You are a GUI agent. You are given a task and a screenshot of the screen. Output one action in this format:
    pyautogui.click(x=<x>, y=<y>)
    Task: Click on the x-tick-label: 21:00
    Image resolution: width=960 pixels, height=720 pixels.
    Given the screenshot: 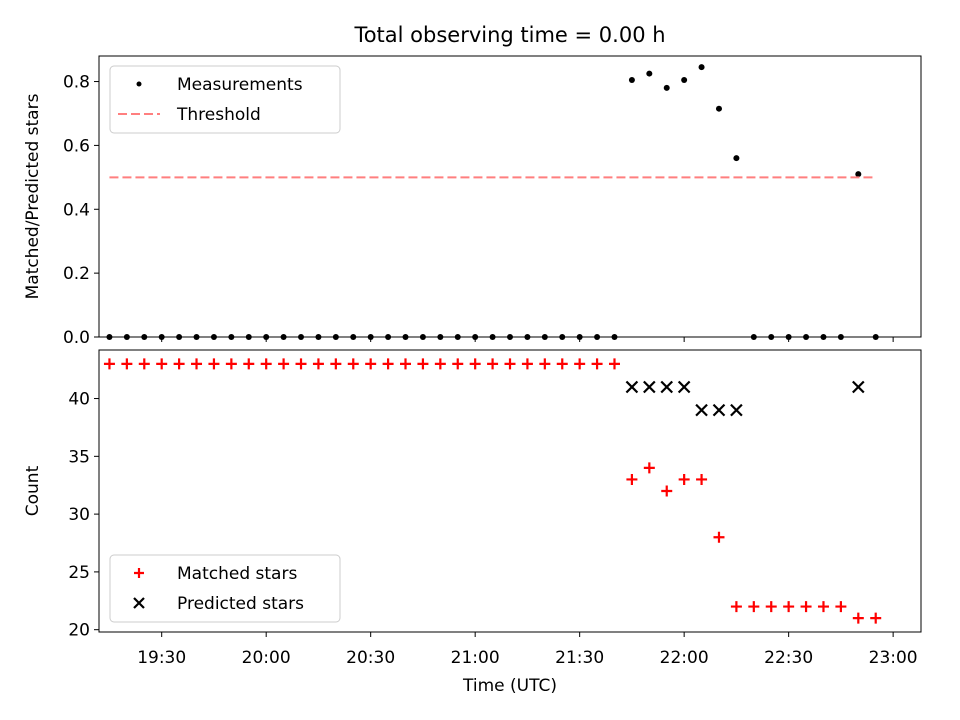 What is the action you would take?
    pyautogui.click(x=475, y=658)
    